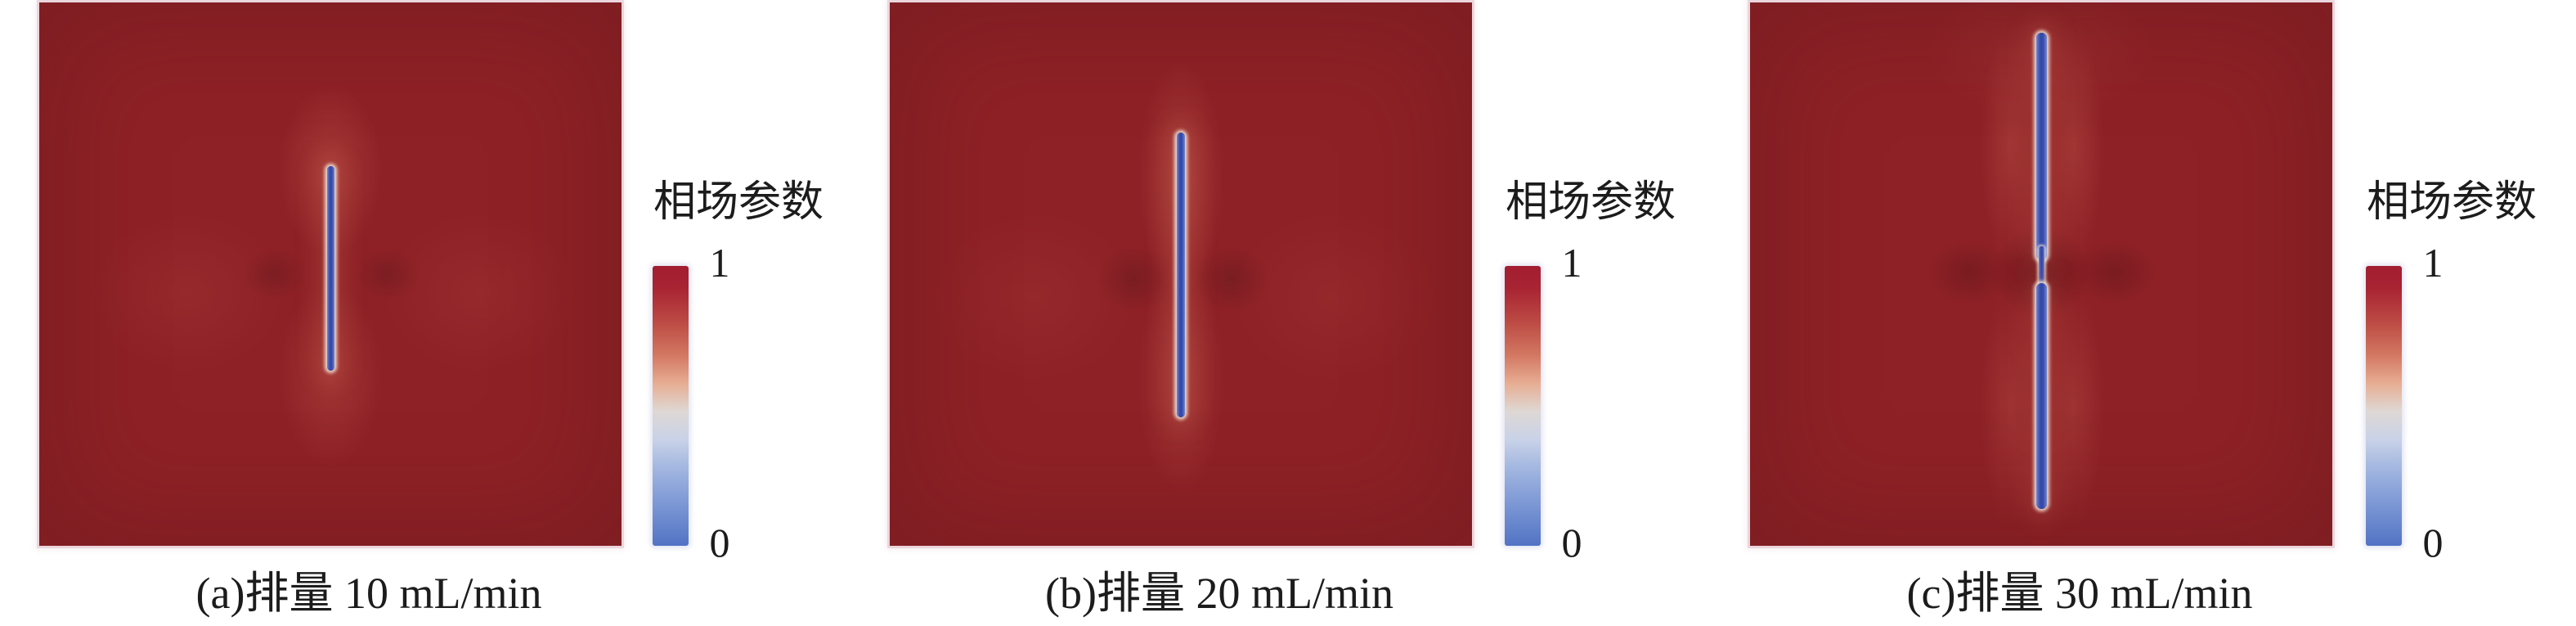 The image size is (2576, 626). What do you see at coordinates (330, 268) in the screenshot?
I see `fracture-crack-a` at bounding box center [330, 268].